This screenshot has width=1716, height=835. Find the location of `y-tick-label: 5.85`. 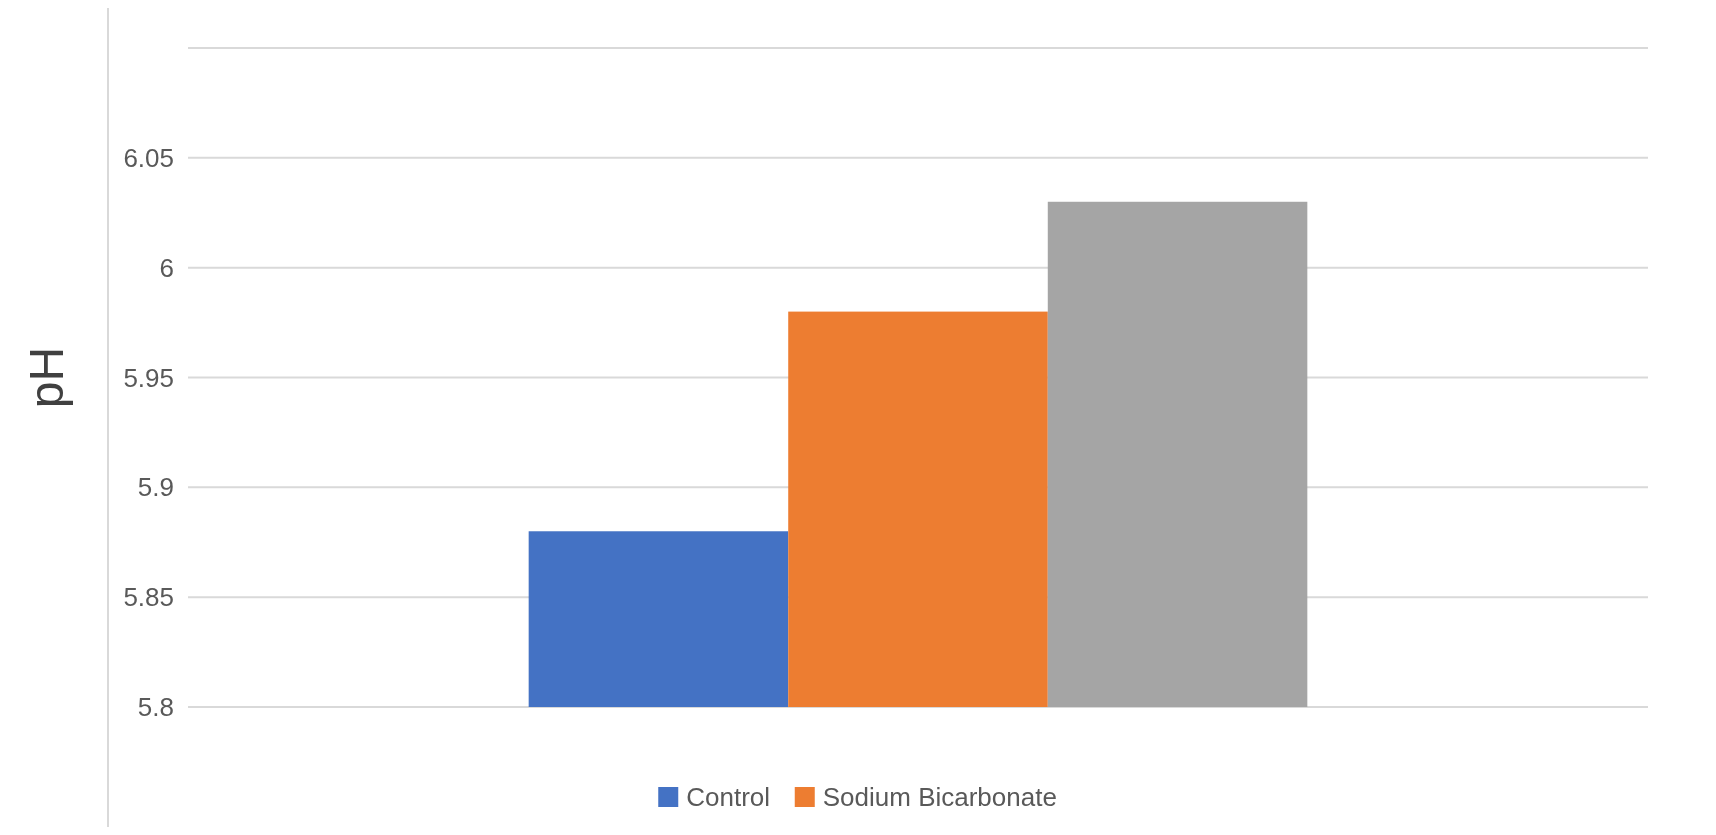

y-tick-label: 5.85 is located at coordinates (148, 597).